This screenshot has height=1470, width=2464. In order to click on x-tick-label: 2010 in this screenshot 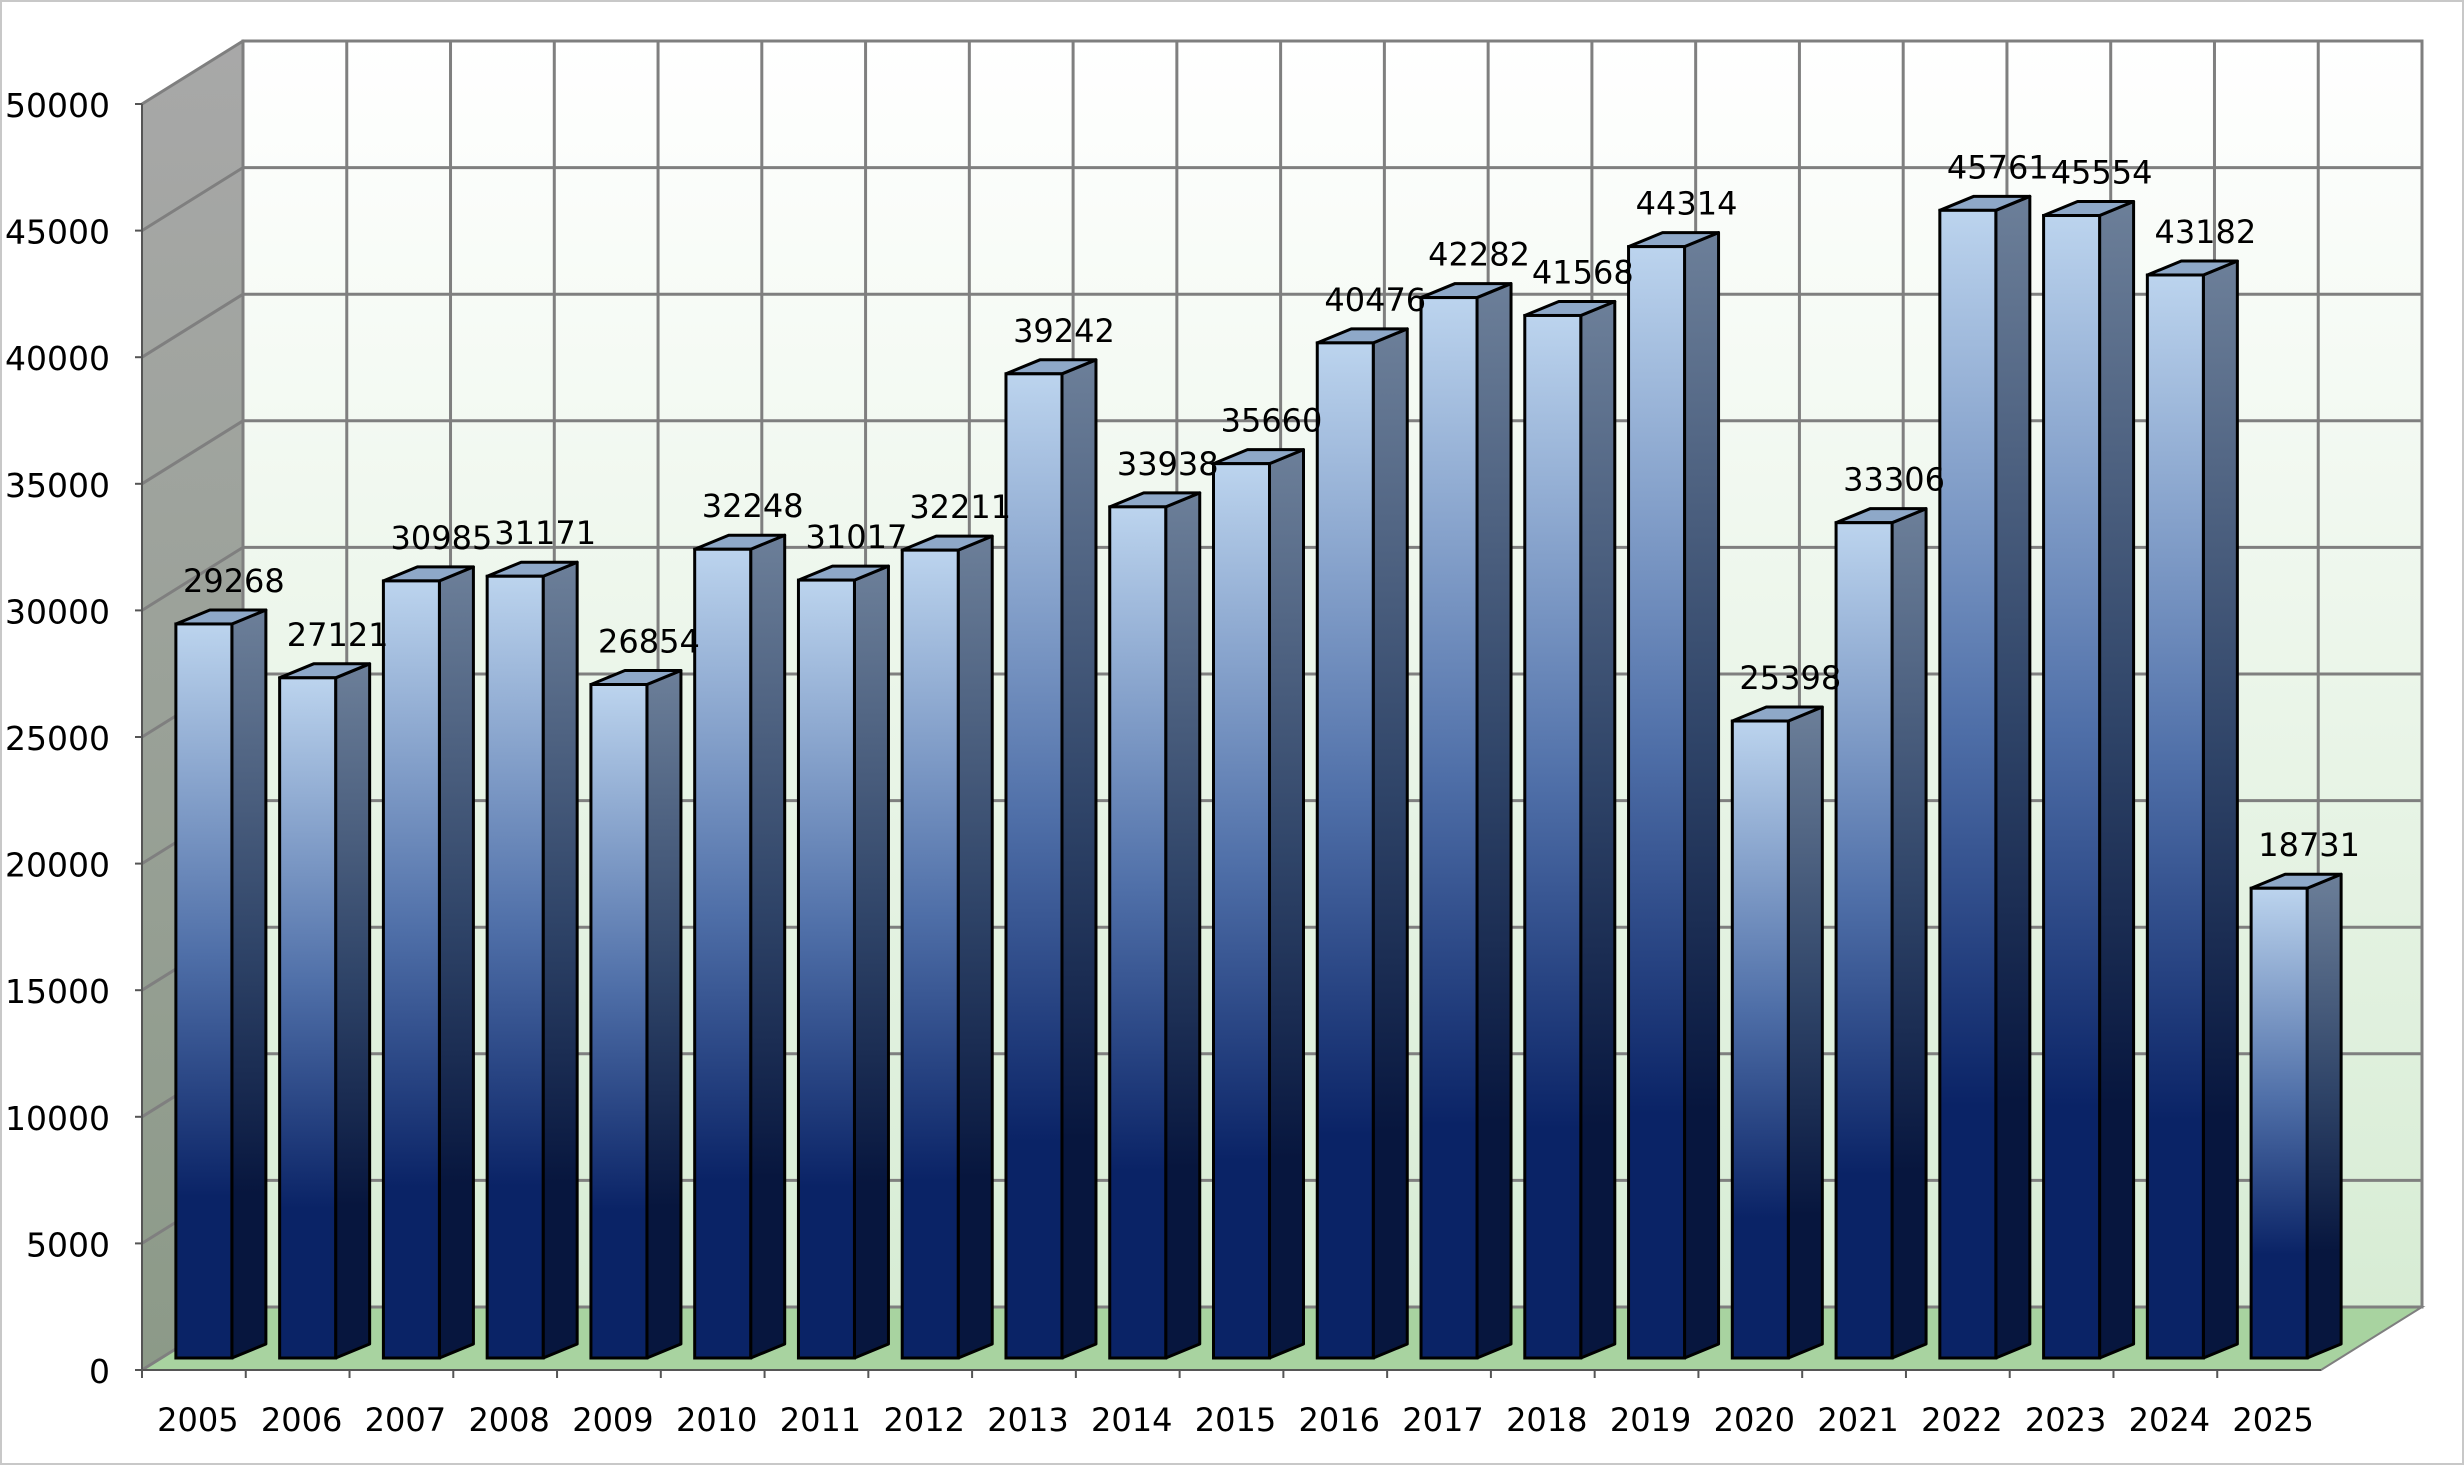, I will do `click(716, 1420)`.